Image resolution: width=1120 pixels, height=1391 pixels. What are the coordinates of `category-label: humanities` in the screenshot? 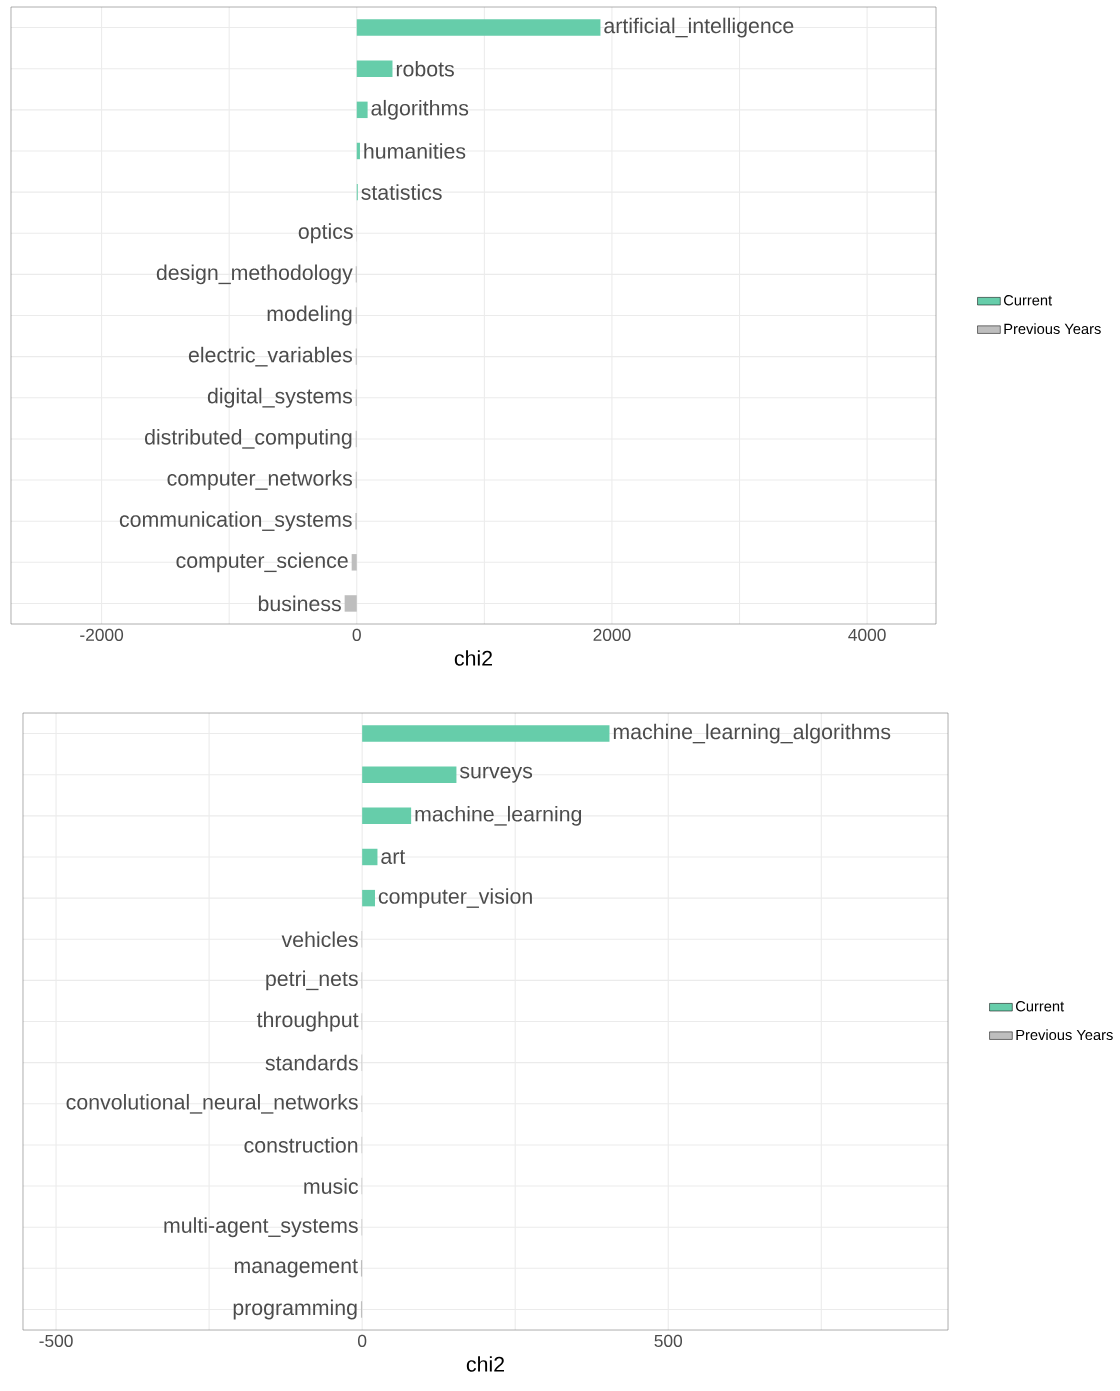 It's located at (415, 151).